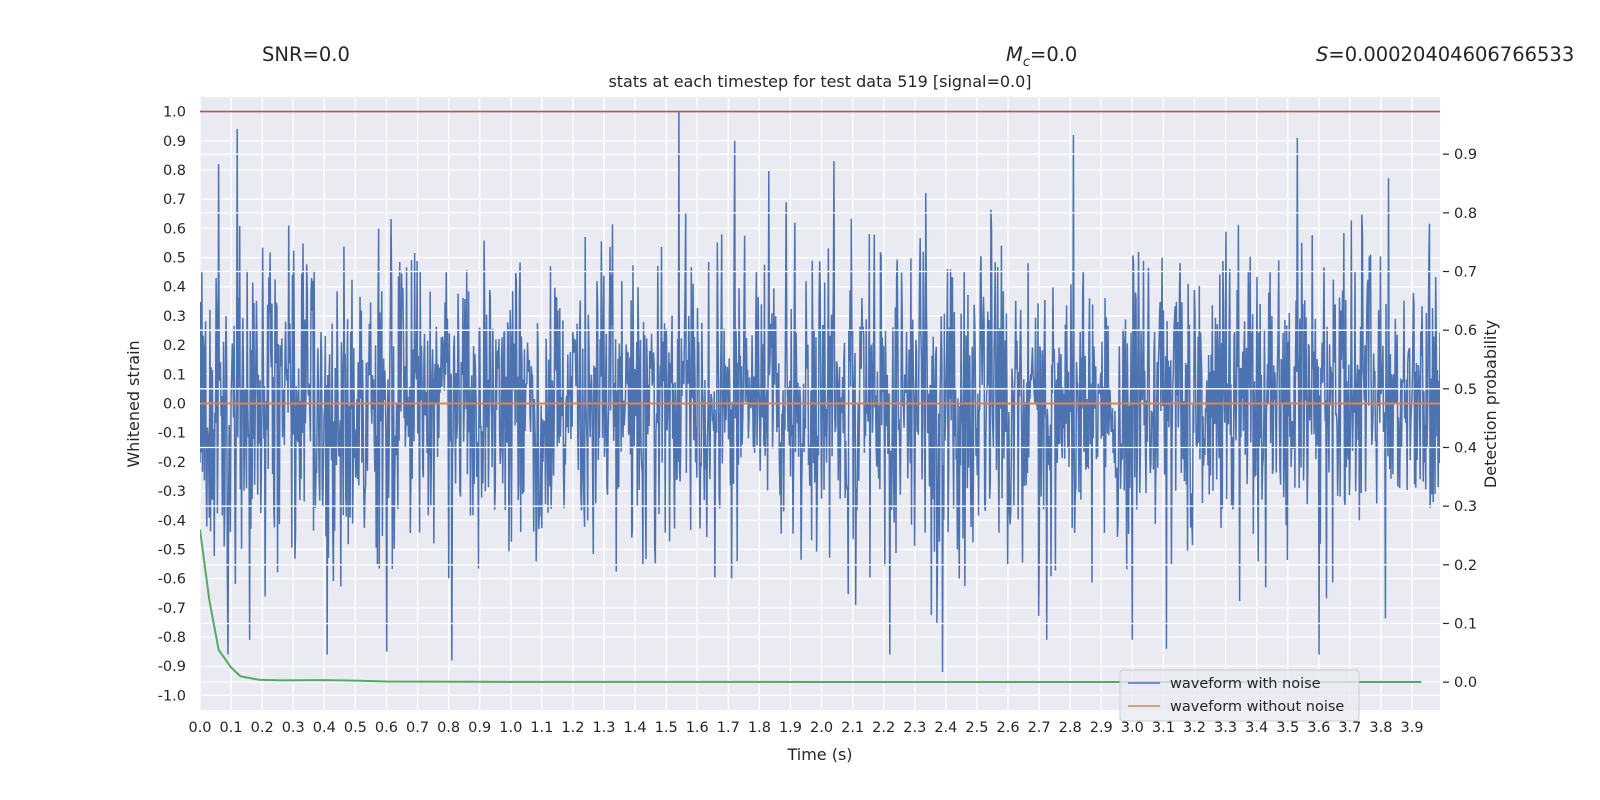 The image size is (1600, 800). Describe the element at coordinates (174, 229) in the screenshot. I see `left-tick-label: 0.6` at that location.